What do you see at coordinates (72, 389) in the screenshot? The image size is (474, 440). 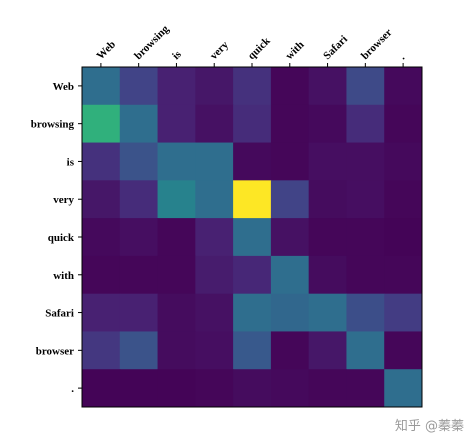 I see `y-tick-label: .` at bounding box center [72, 389].